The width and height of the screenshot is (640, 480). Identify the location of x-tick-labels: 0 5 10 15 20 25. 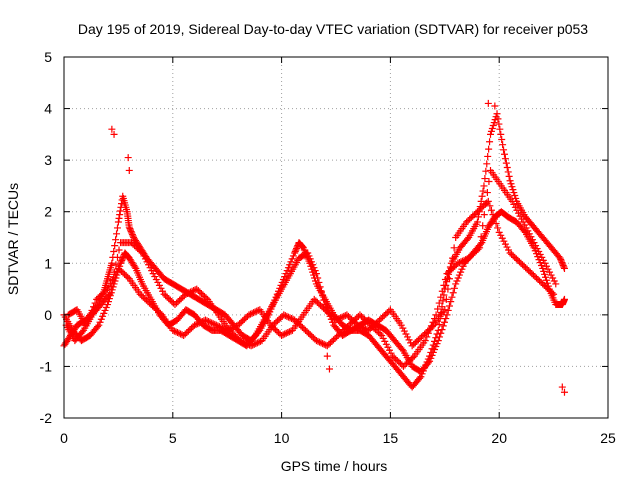
(338, 438).